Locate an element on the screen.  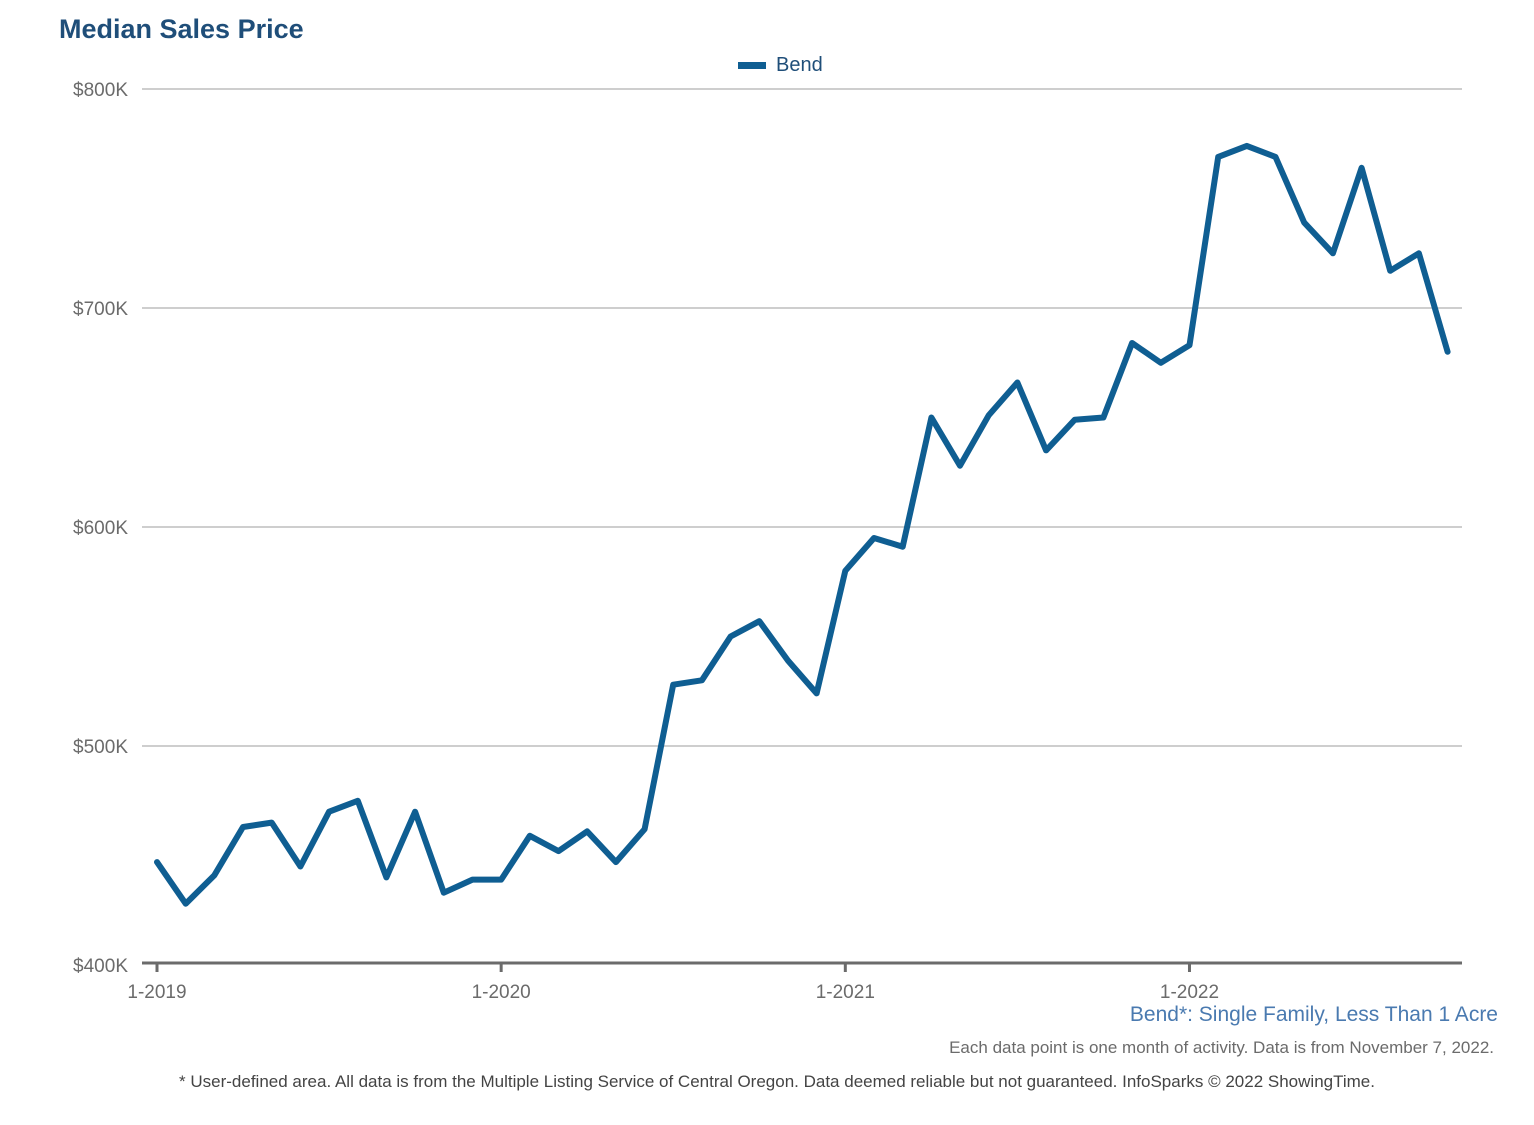
x-tick-label: 1-2022 is located at coordinates (1189, 992).